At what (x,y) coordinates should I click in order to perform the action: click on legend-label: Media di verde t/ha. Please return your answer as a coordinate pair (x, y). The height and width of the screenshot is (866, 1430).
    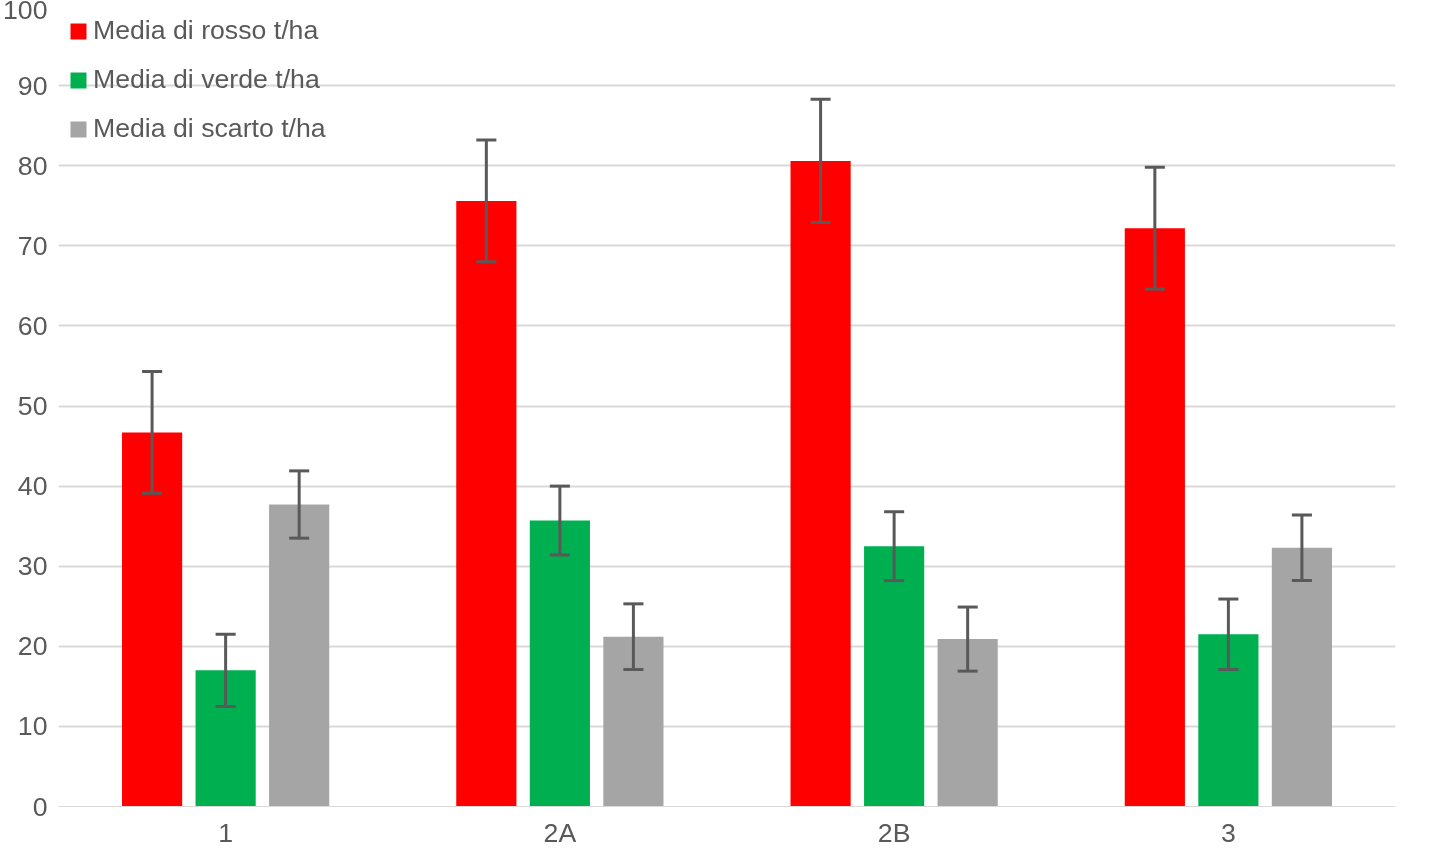
    Looking at the image, I should click on (206, 79).